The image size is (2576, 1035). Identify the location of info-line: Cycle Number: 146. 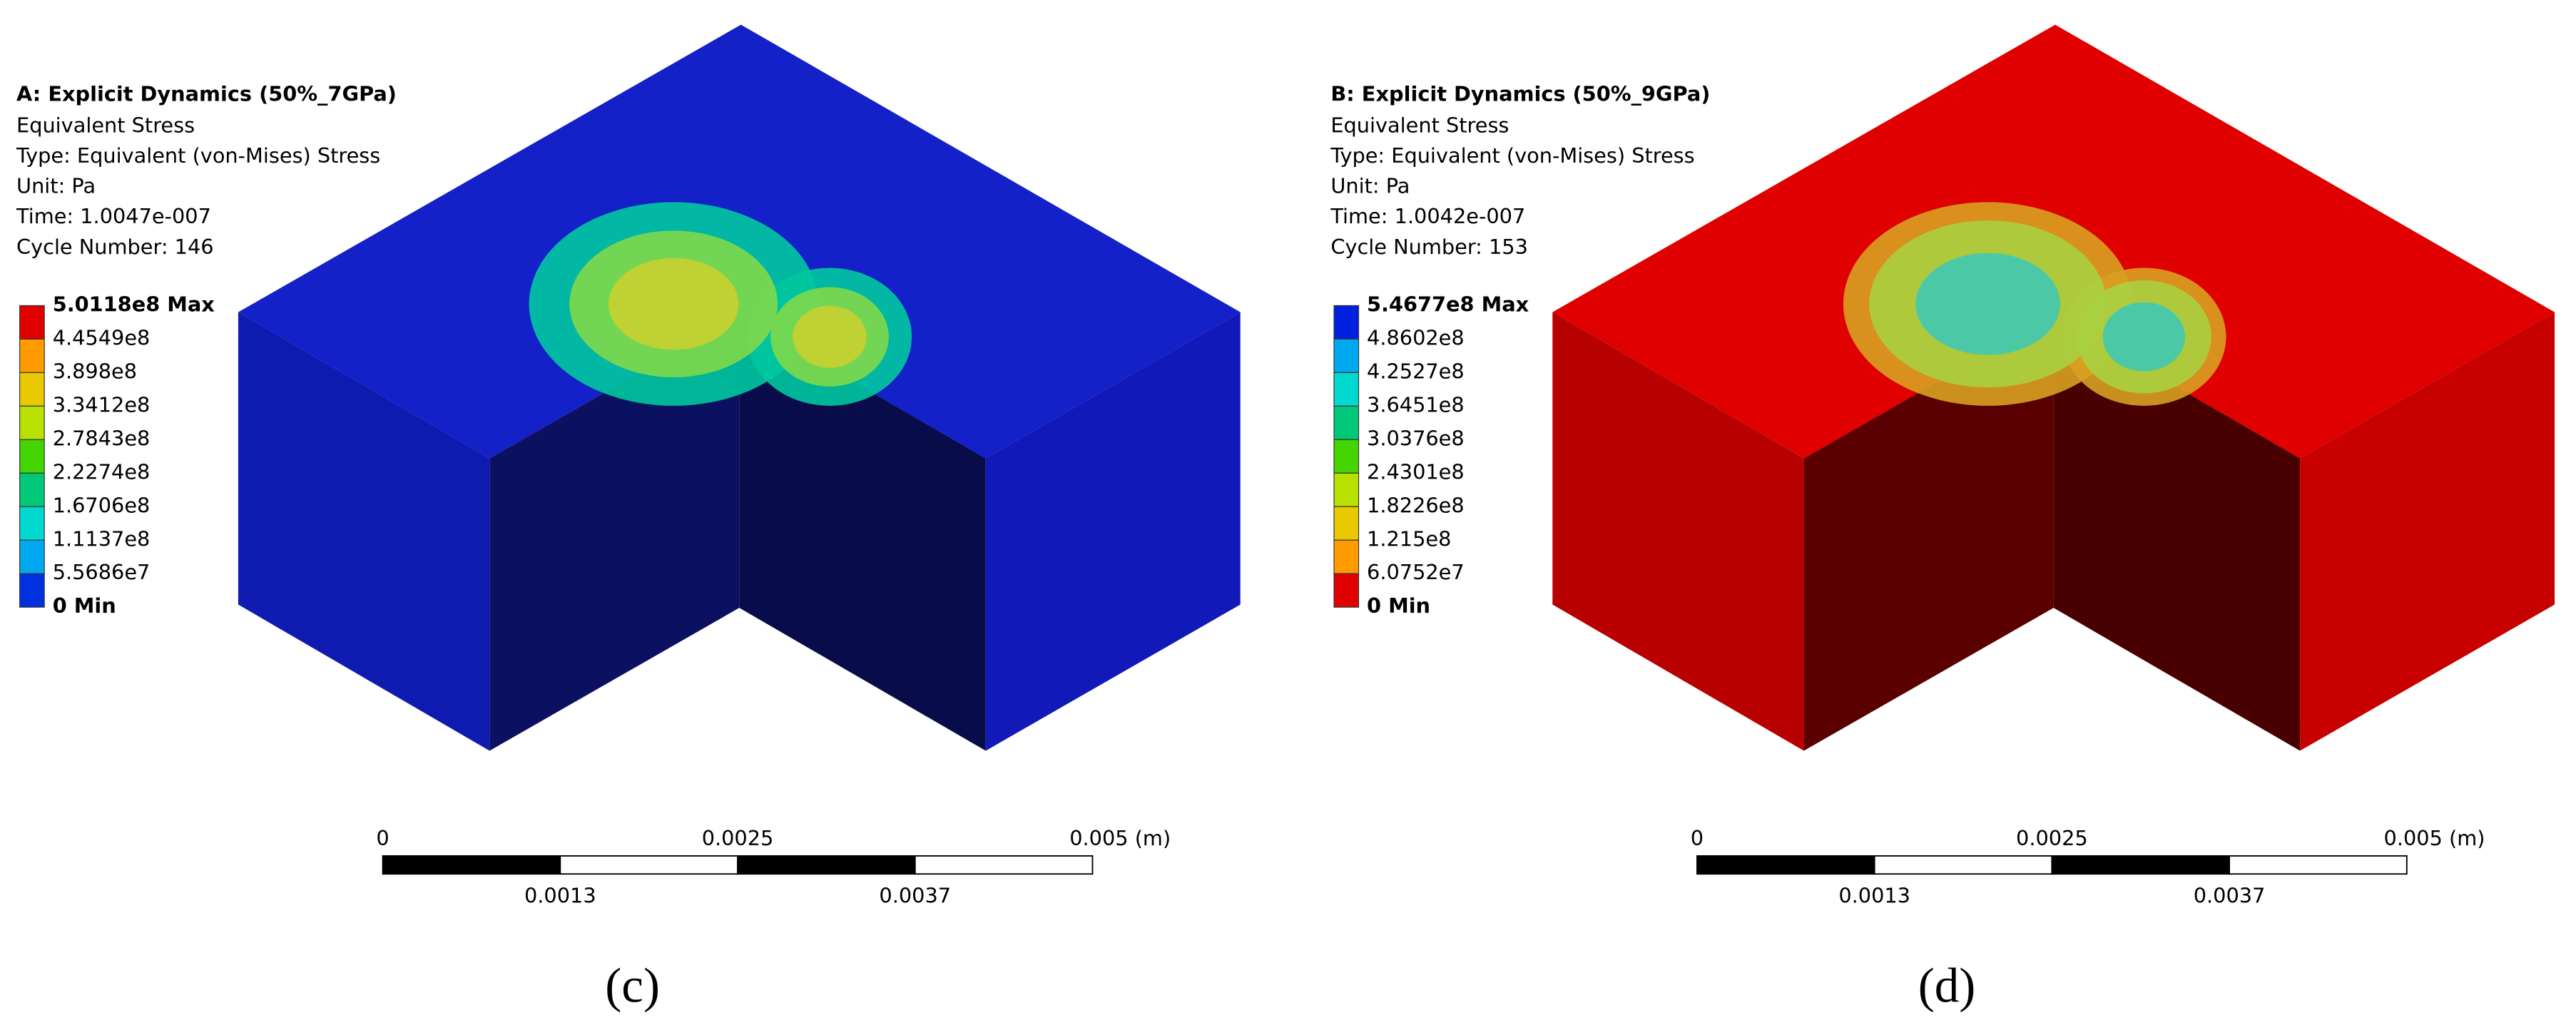
(115, 247).